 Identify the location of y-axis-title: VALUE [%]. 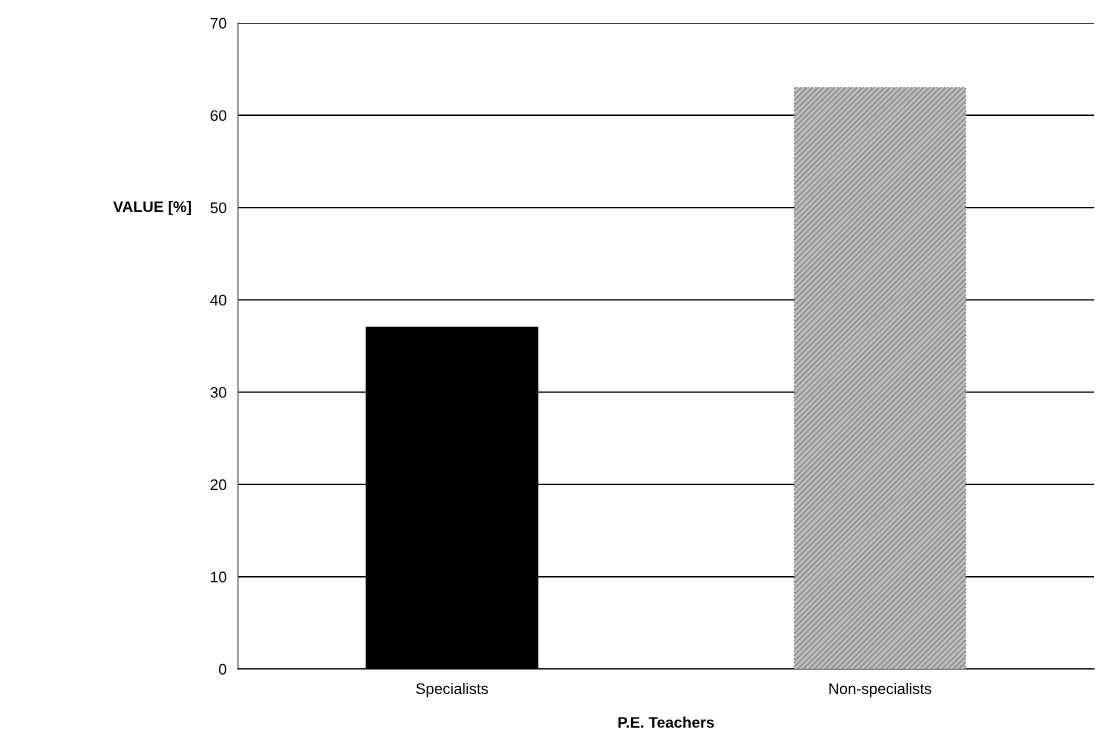
(152, 208).